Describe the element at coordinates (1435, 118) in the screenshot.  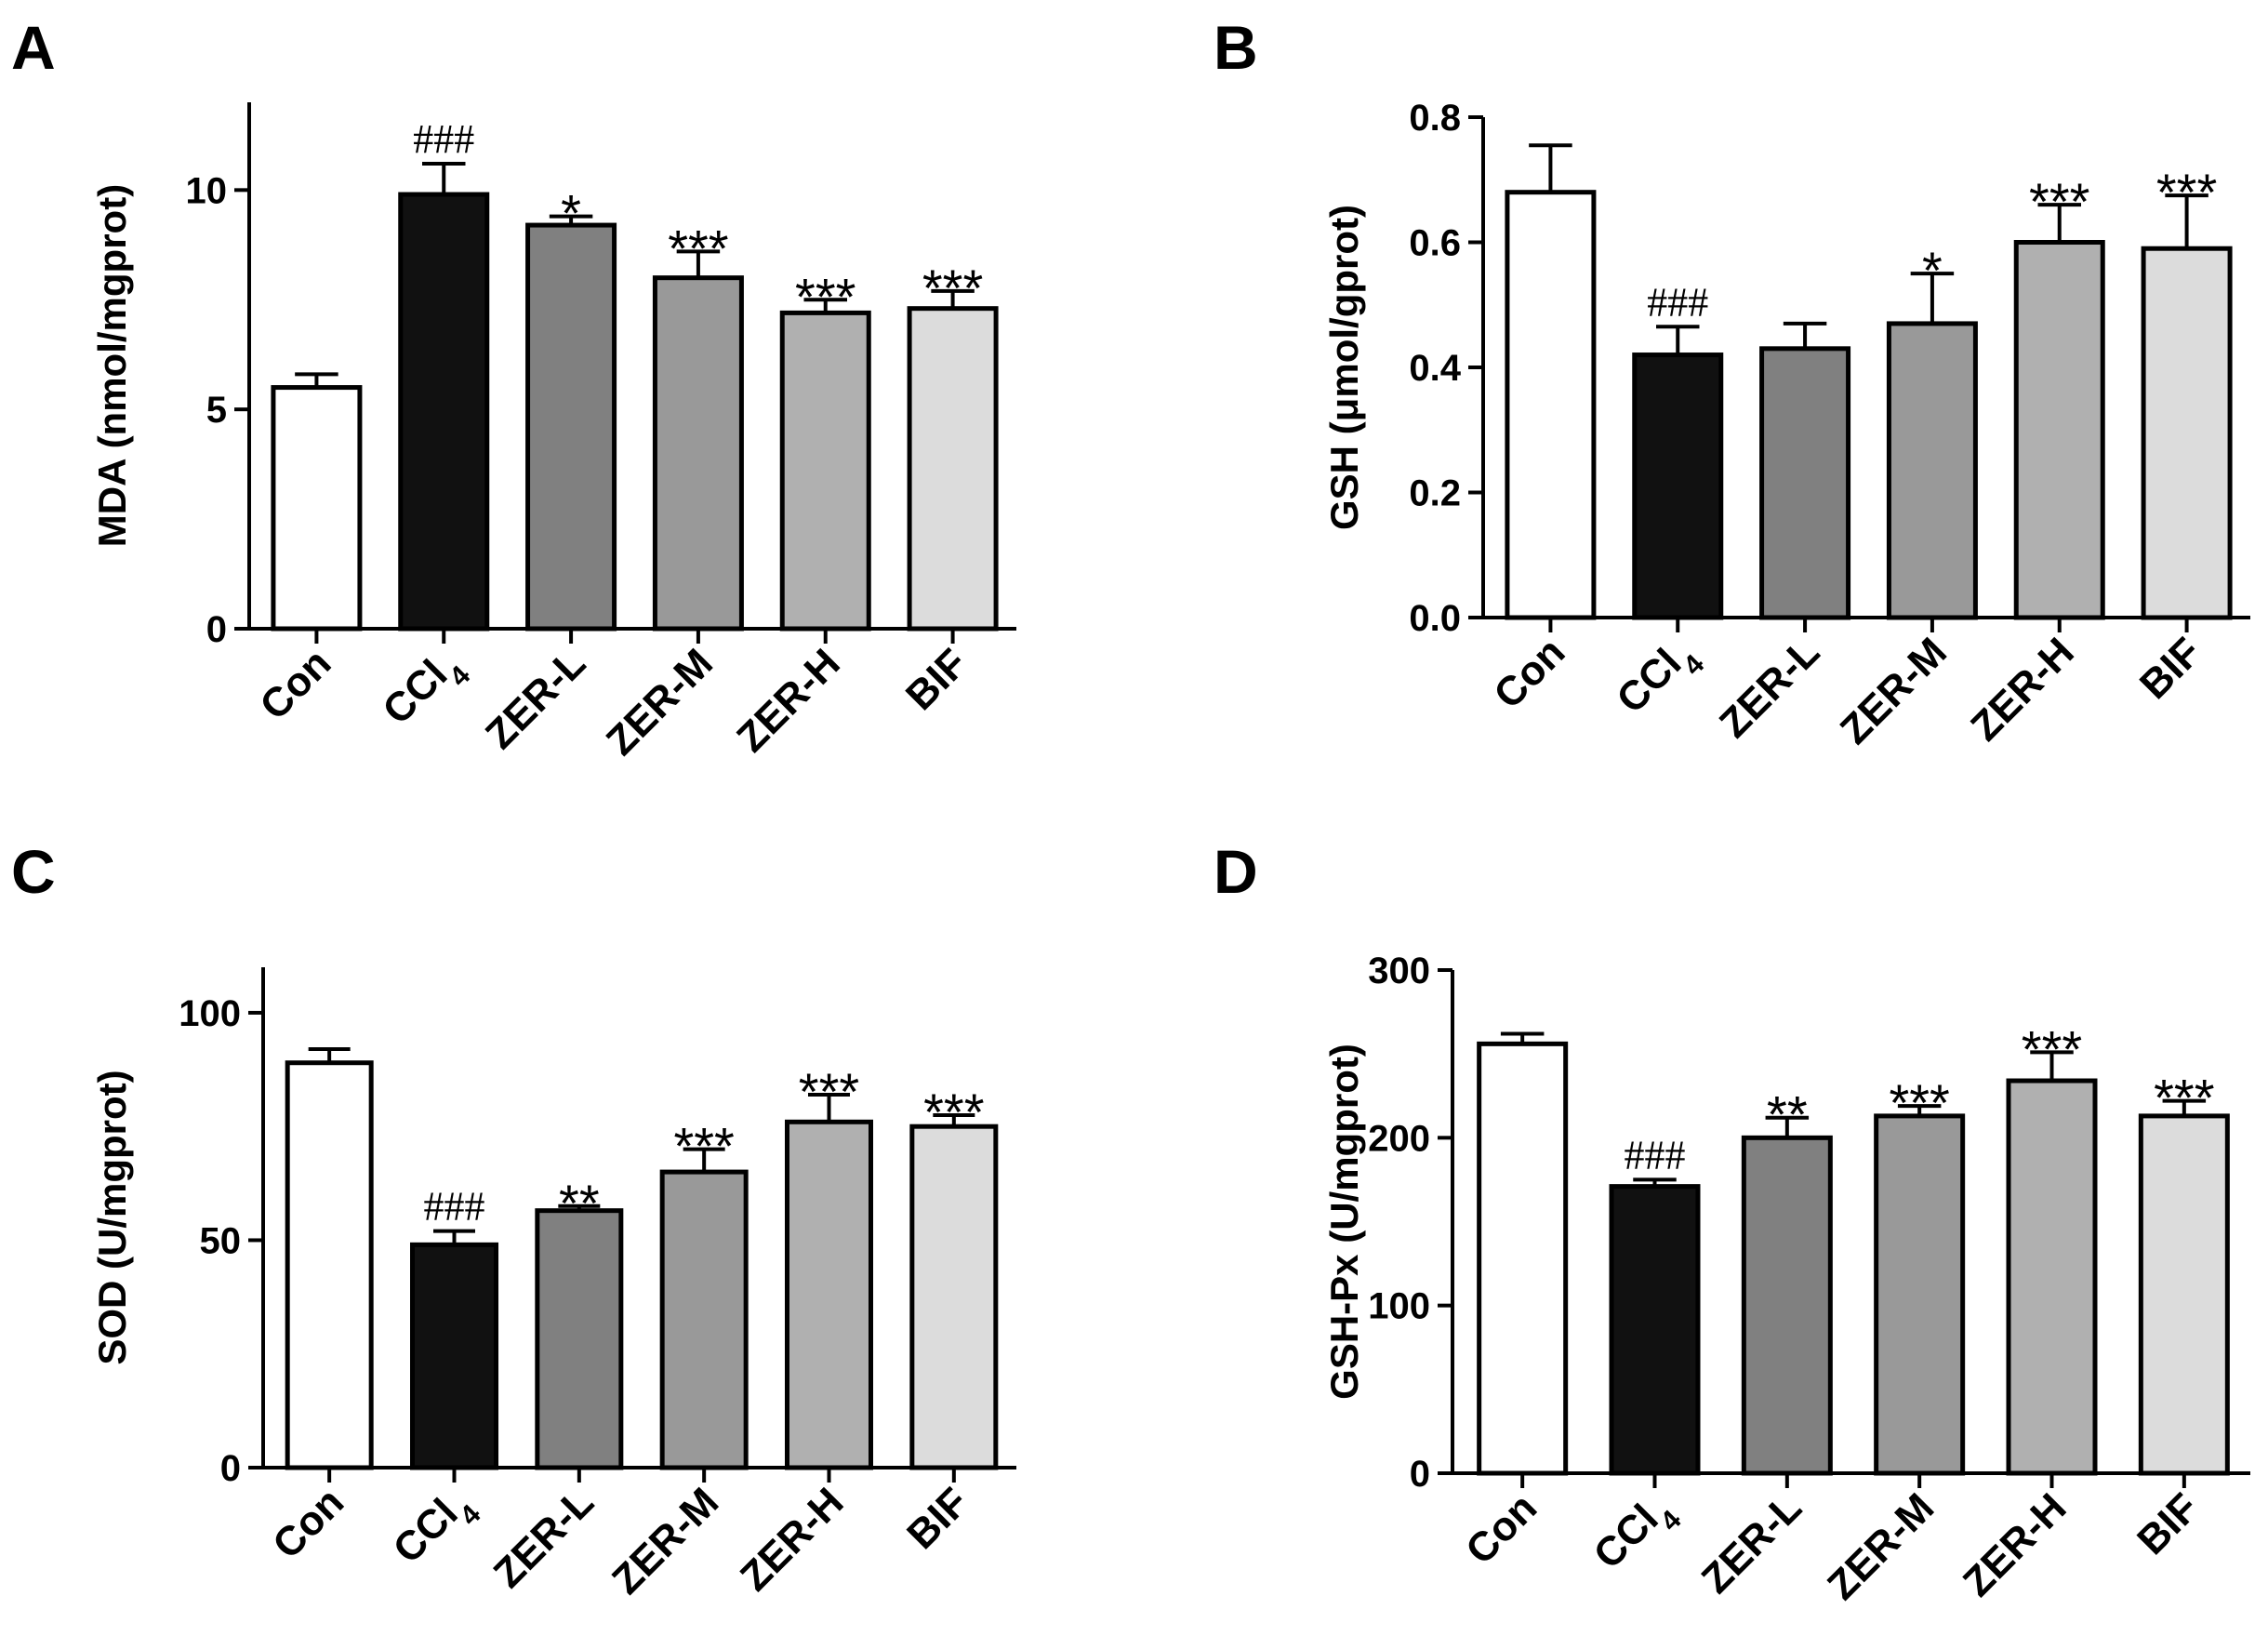
I see `y-tick-label: 0.8` at that location.